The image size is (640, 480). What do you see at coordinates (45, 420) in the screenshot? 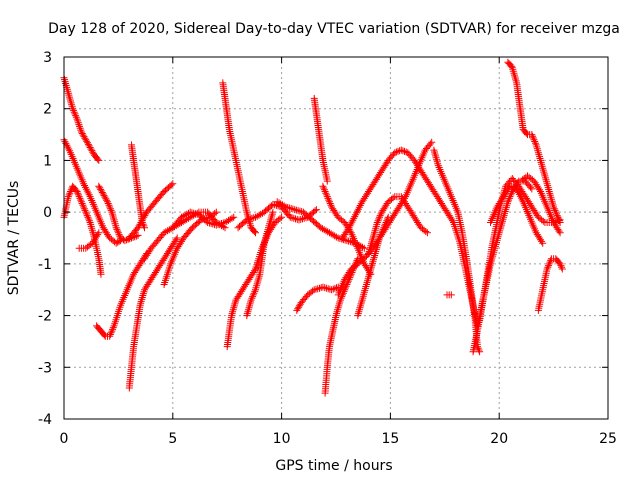
I see `y-tick-label: -4` at bounding box center [45, 420].